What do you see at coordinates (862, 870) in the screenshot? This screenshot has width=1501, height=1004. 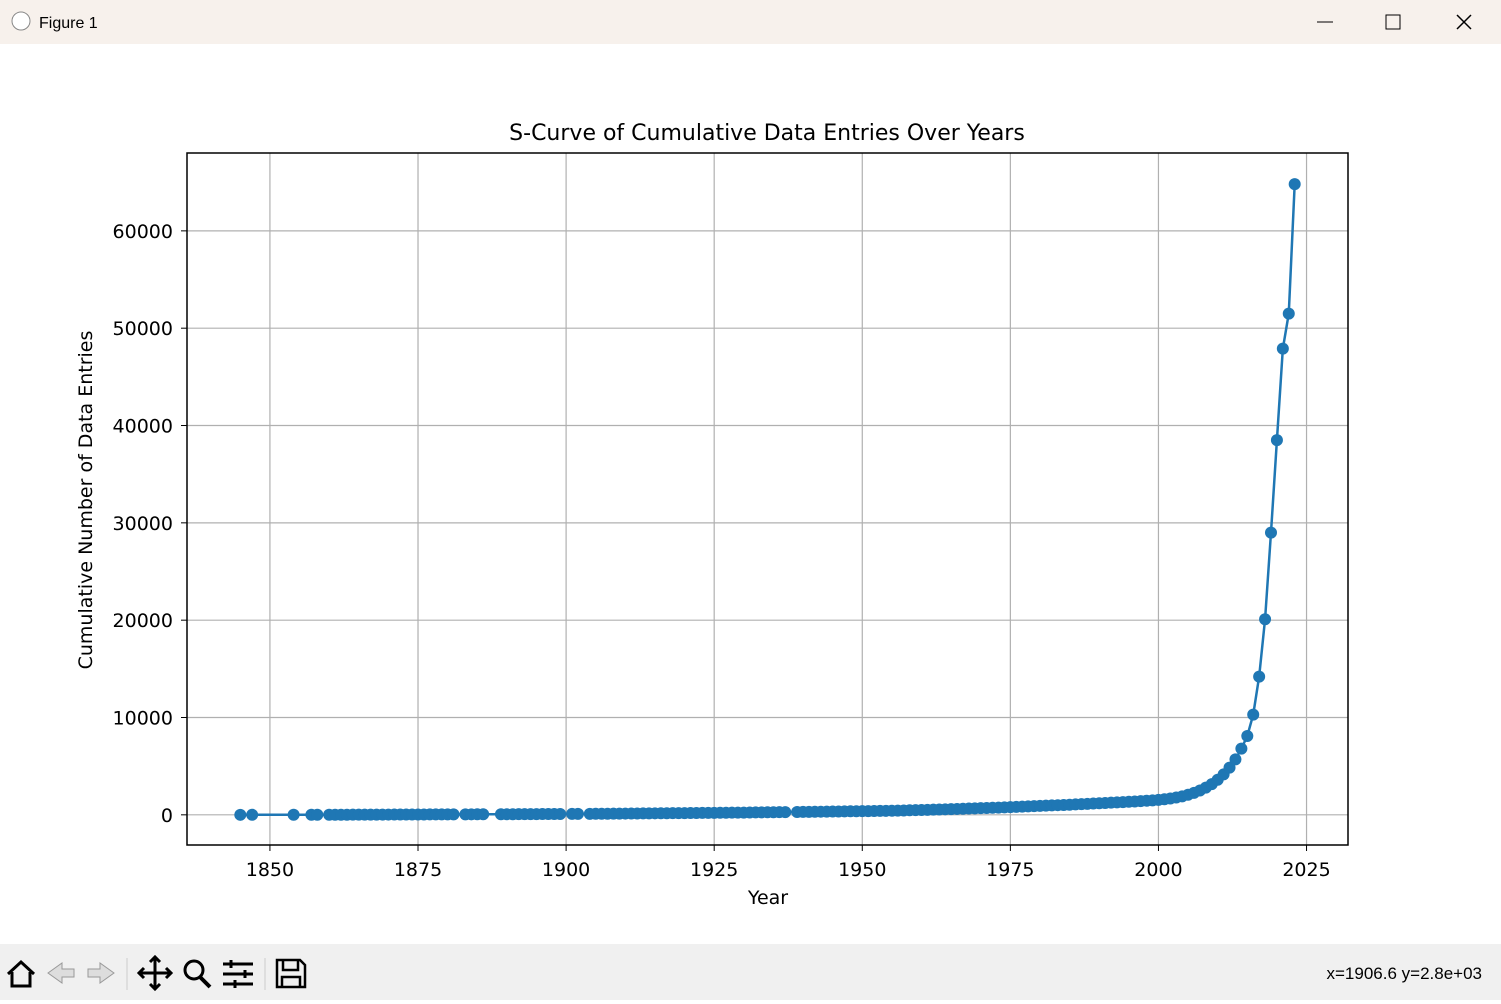 I see `x-tick-label: 1950` at bounding box center [862, 870].